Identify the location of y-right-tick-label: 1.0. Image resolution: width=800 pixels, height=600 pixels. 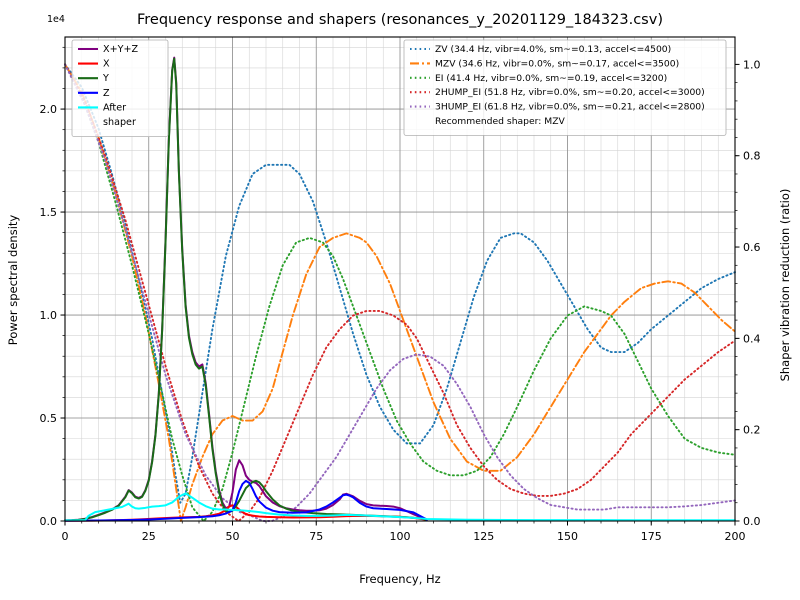
(752, 64).